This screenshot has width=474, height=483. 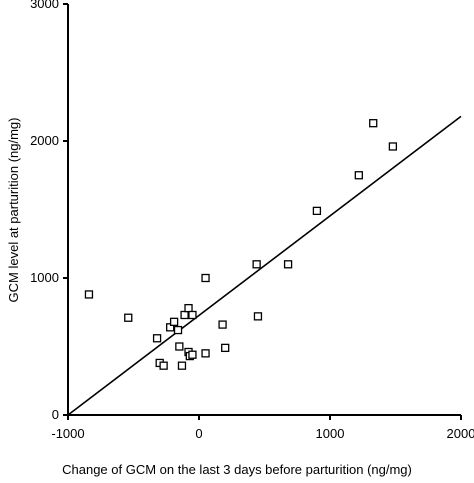 What do you see at coordinates (44, 140) in the screenshot?
I see `y-tick-label: 2000` at bounding box center [44, 140].